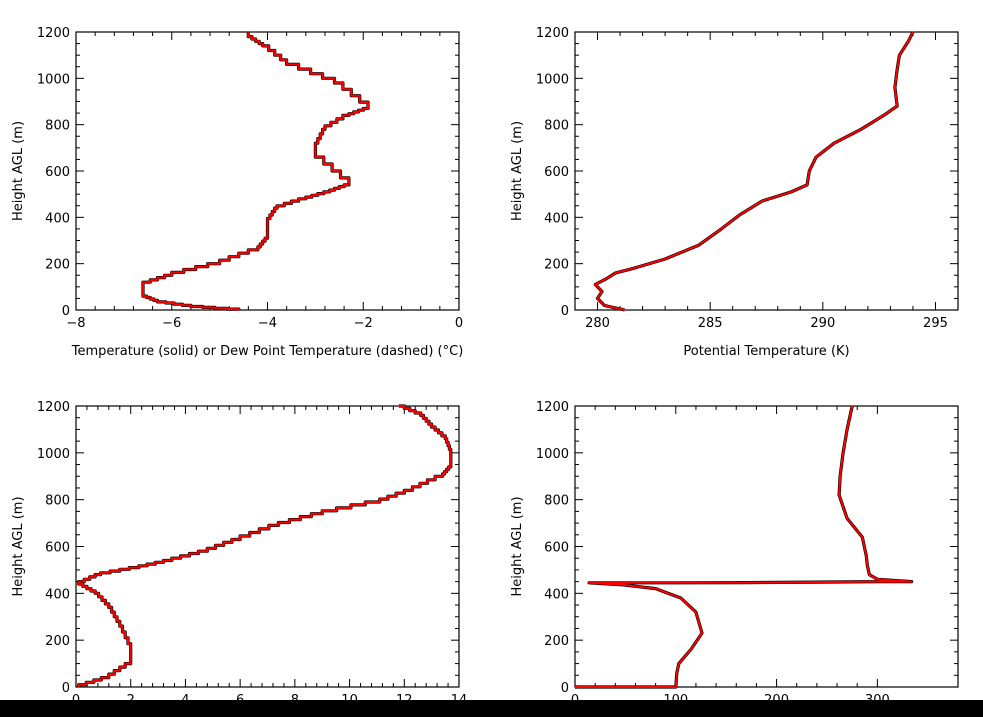 This screenshot has width=983, height=717. What do you see at coordinates (822, 323) in the screenshot?
I see `x-tick-label: 290` at bounding box center [822, 323].